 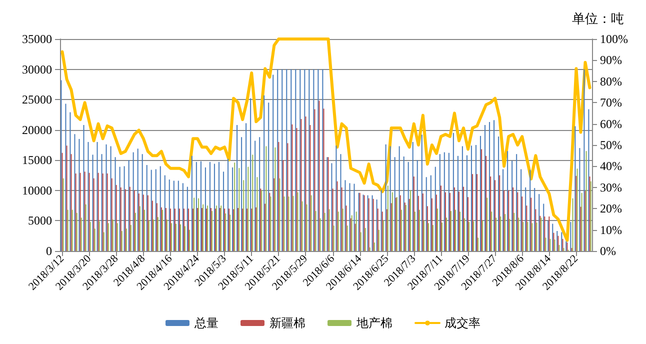 I want to click on y2-tick-label: 20%, so click(x=611, y=209).